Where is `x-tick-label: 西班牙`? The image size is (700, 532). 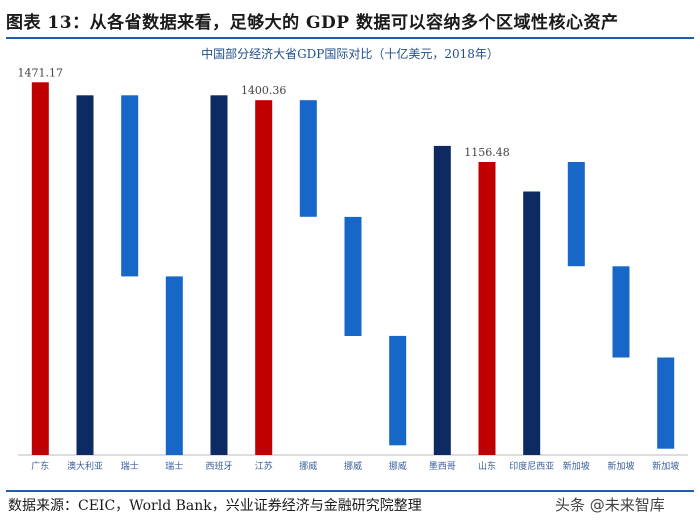 x-tick-label: 西班牙 is located at coordinates (218, 466).